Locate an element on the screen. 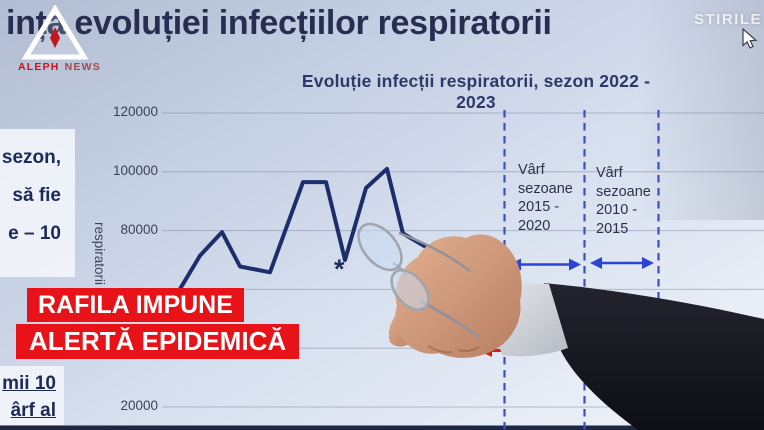  logo-text-aleph: ALEPH is located at coordinates (39, 67).